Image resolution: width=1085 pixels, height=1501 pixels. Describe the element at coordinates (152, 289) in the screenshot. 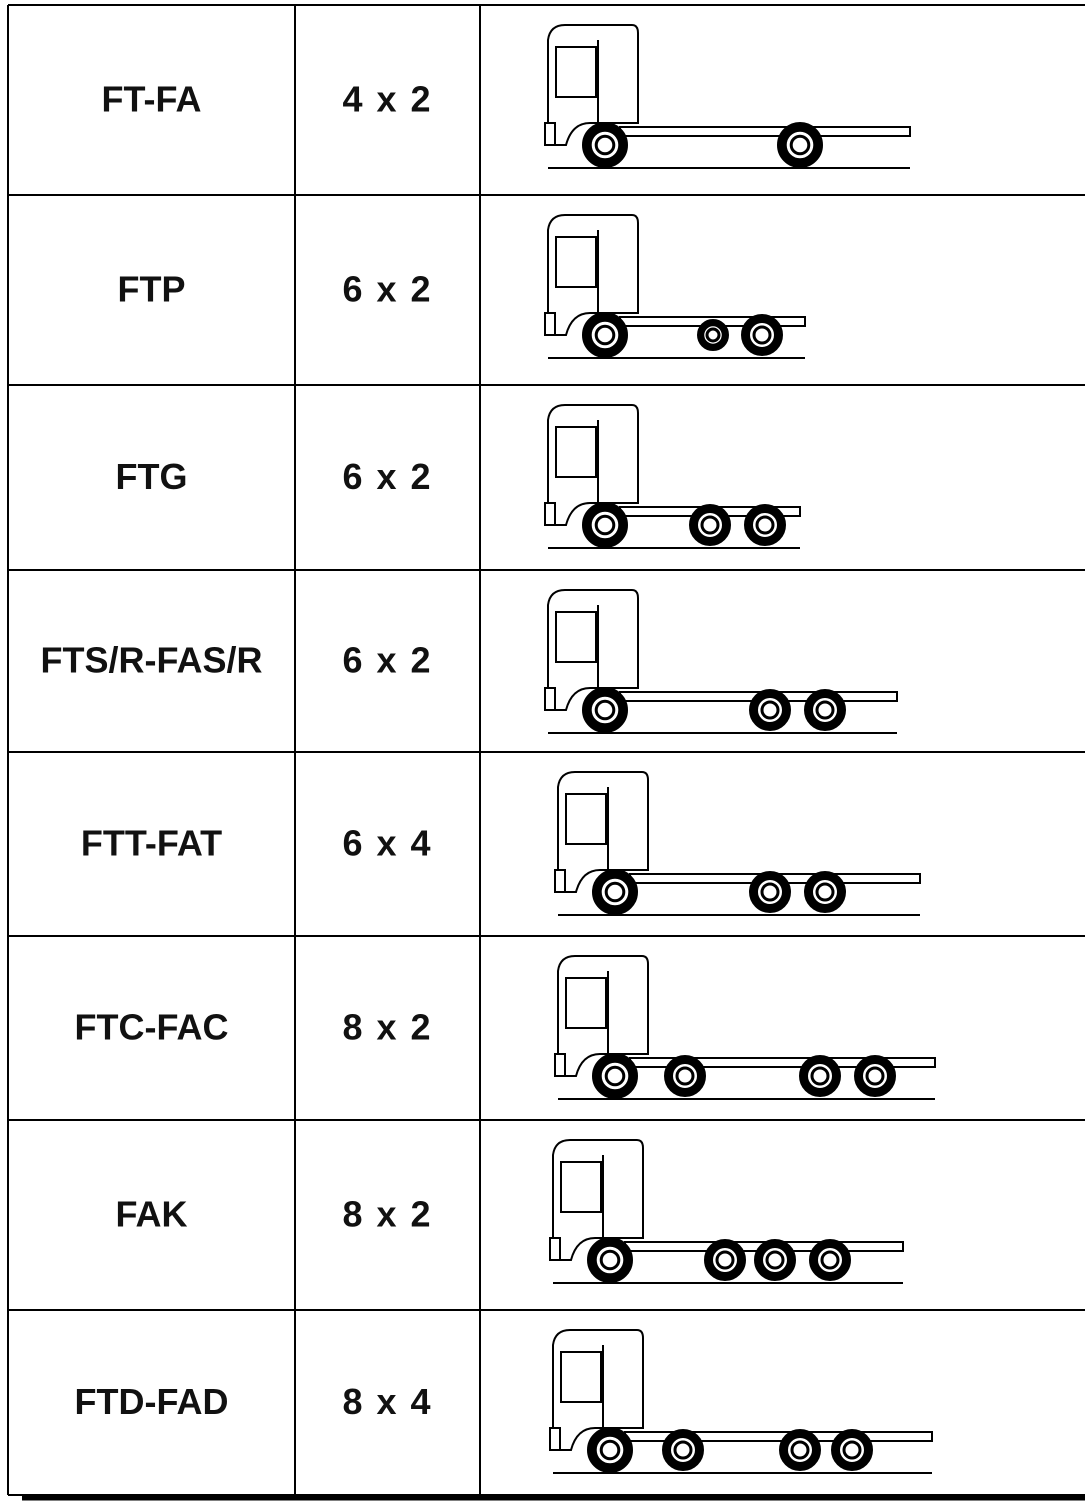

I see `model-name: FTP` at that location.